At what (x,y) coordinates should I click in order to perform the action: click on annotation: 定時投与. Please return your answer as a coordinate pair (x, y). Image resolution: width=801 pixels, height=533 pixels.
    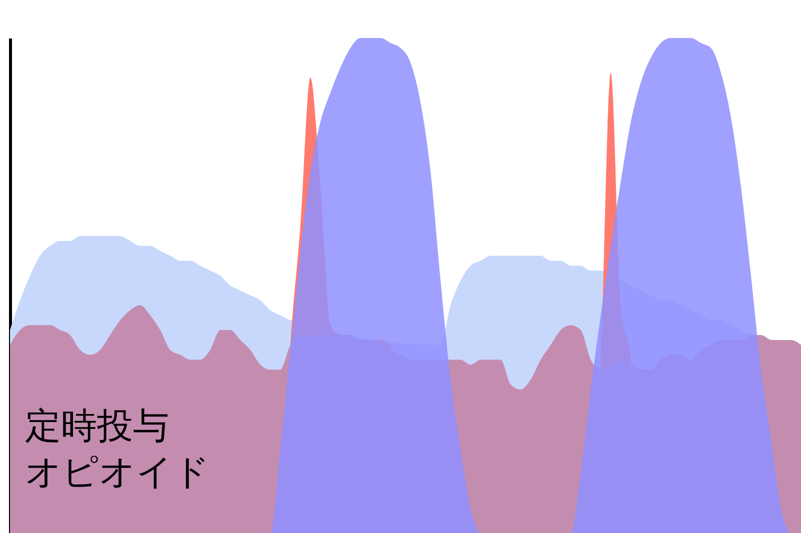
    Looking at the image, I should click on (97, 426).